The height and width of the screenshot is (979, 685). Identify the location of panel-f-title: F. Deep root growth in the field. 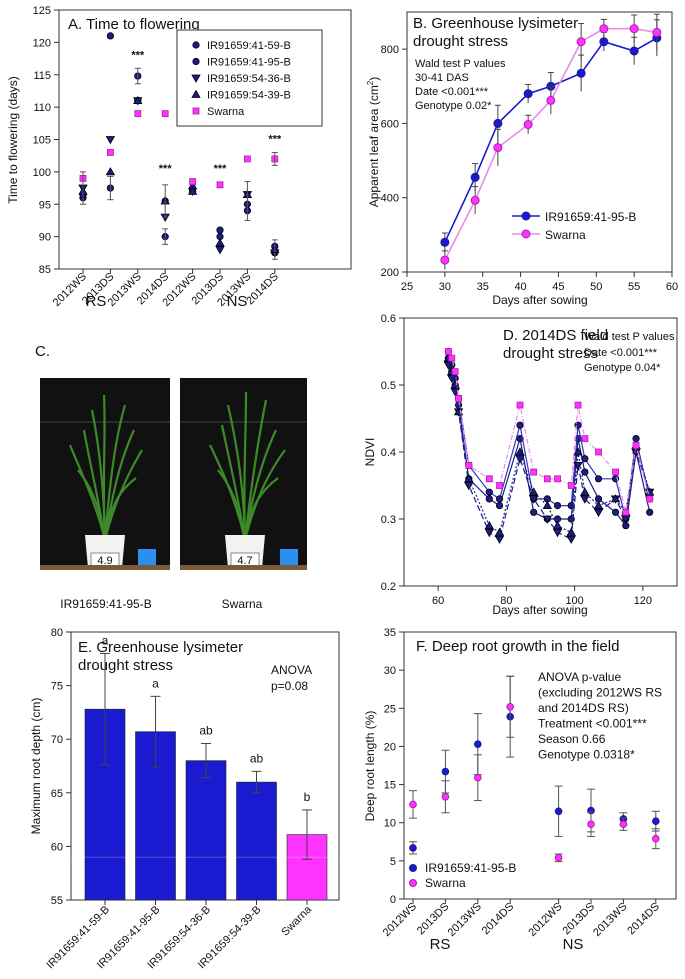
(517, 646).